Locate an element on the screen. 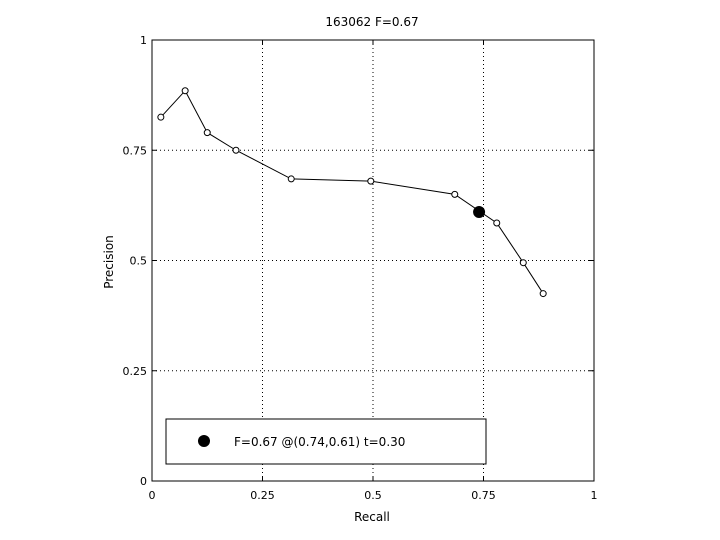 Image resolution: width=720 pixels, height=540 pixels. x-tick-label: 0.25 is located at coordinates (262, 495).